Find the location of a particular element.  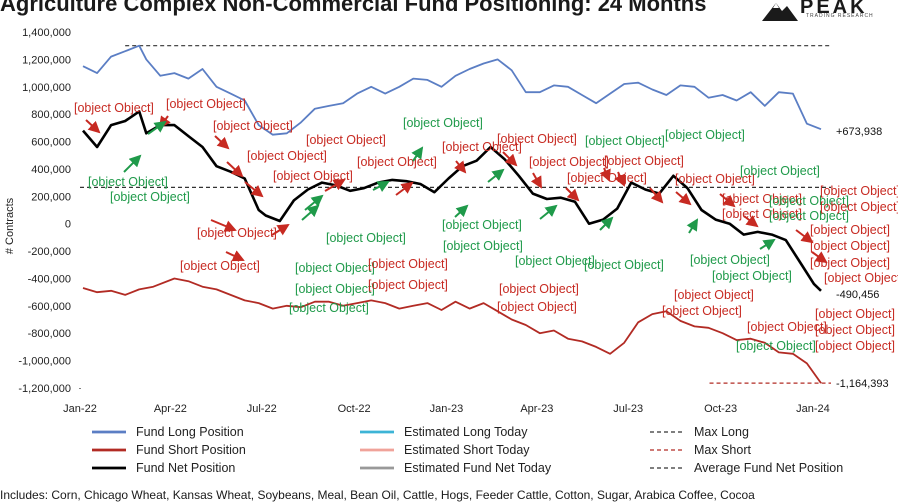

legend-label: Estimated Long Today is located at coordinates (466, 432).